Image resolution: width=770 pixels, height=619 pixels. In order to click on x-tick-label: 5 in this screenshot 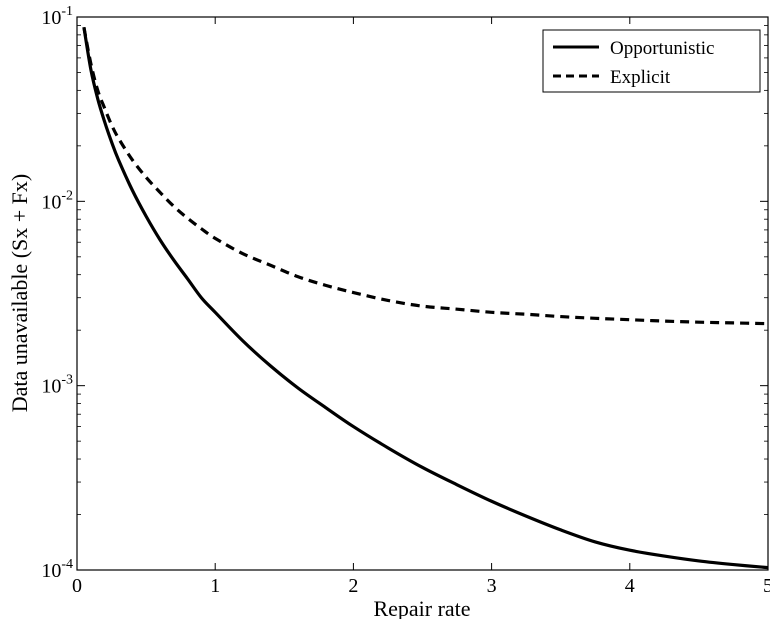, I will do `click(766, 586)`.